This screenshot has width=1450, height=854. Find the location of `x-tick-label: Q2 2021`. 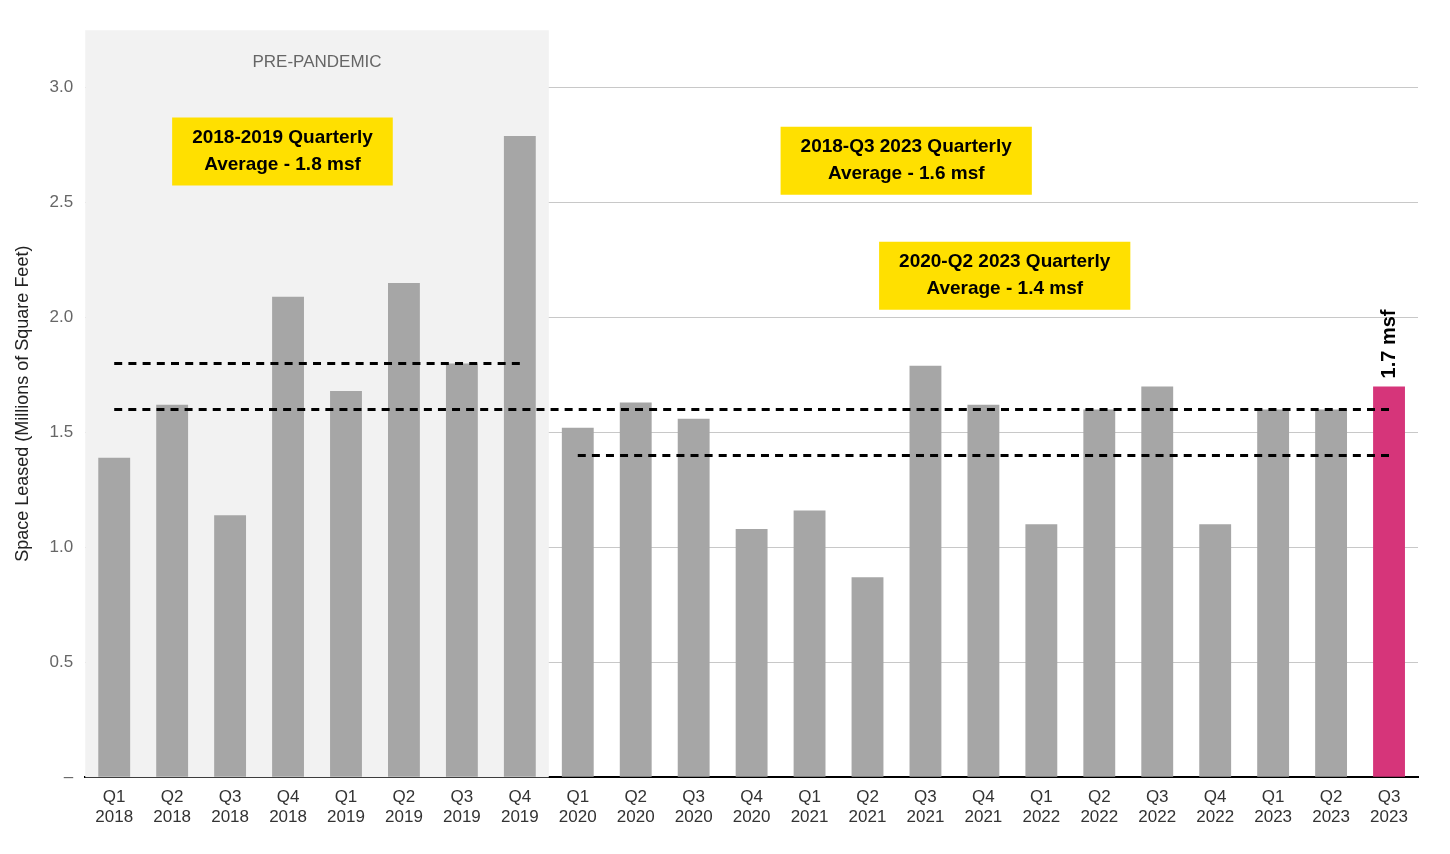

x-tick-label: Q2 2021 is located at coordinates (867, 807).